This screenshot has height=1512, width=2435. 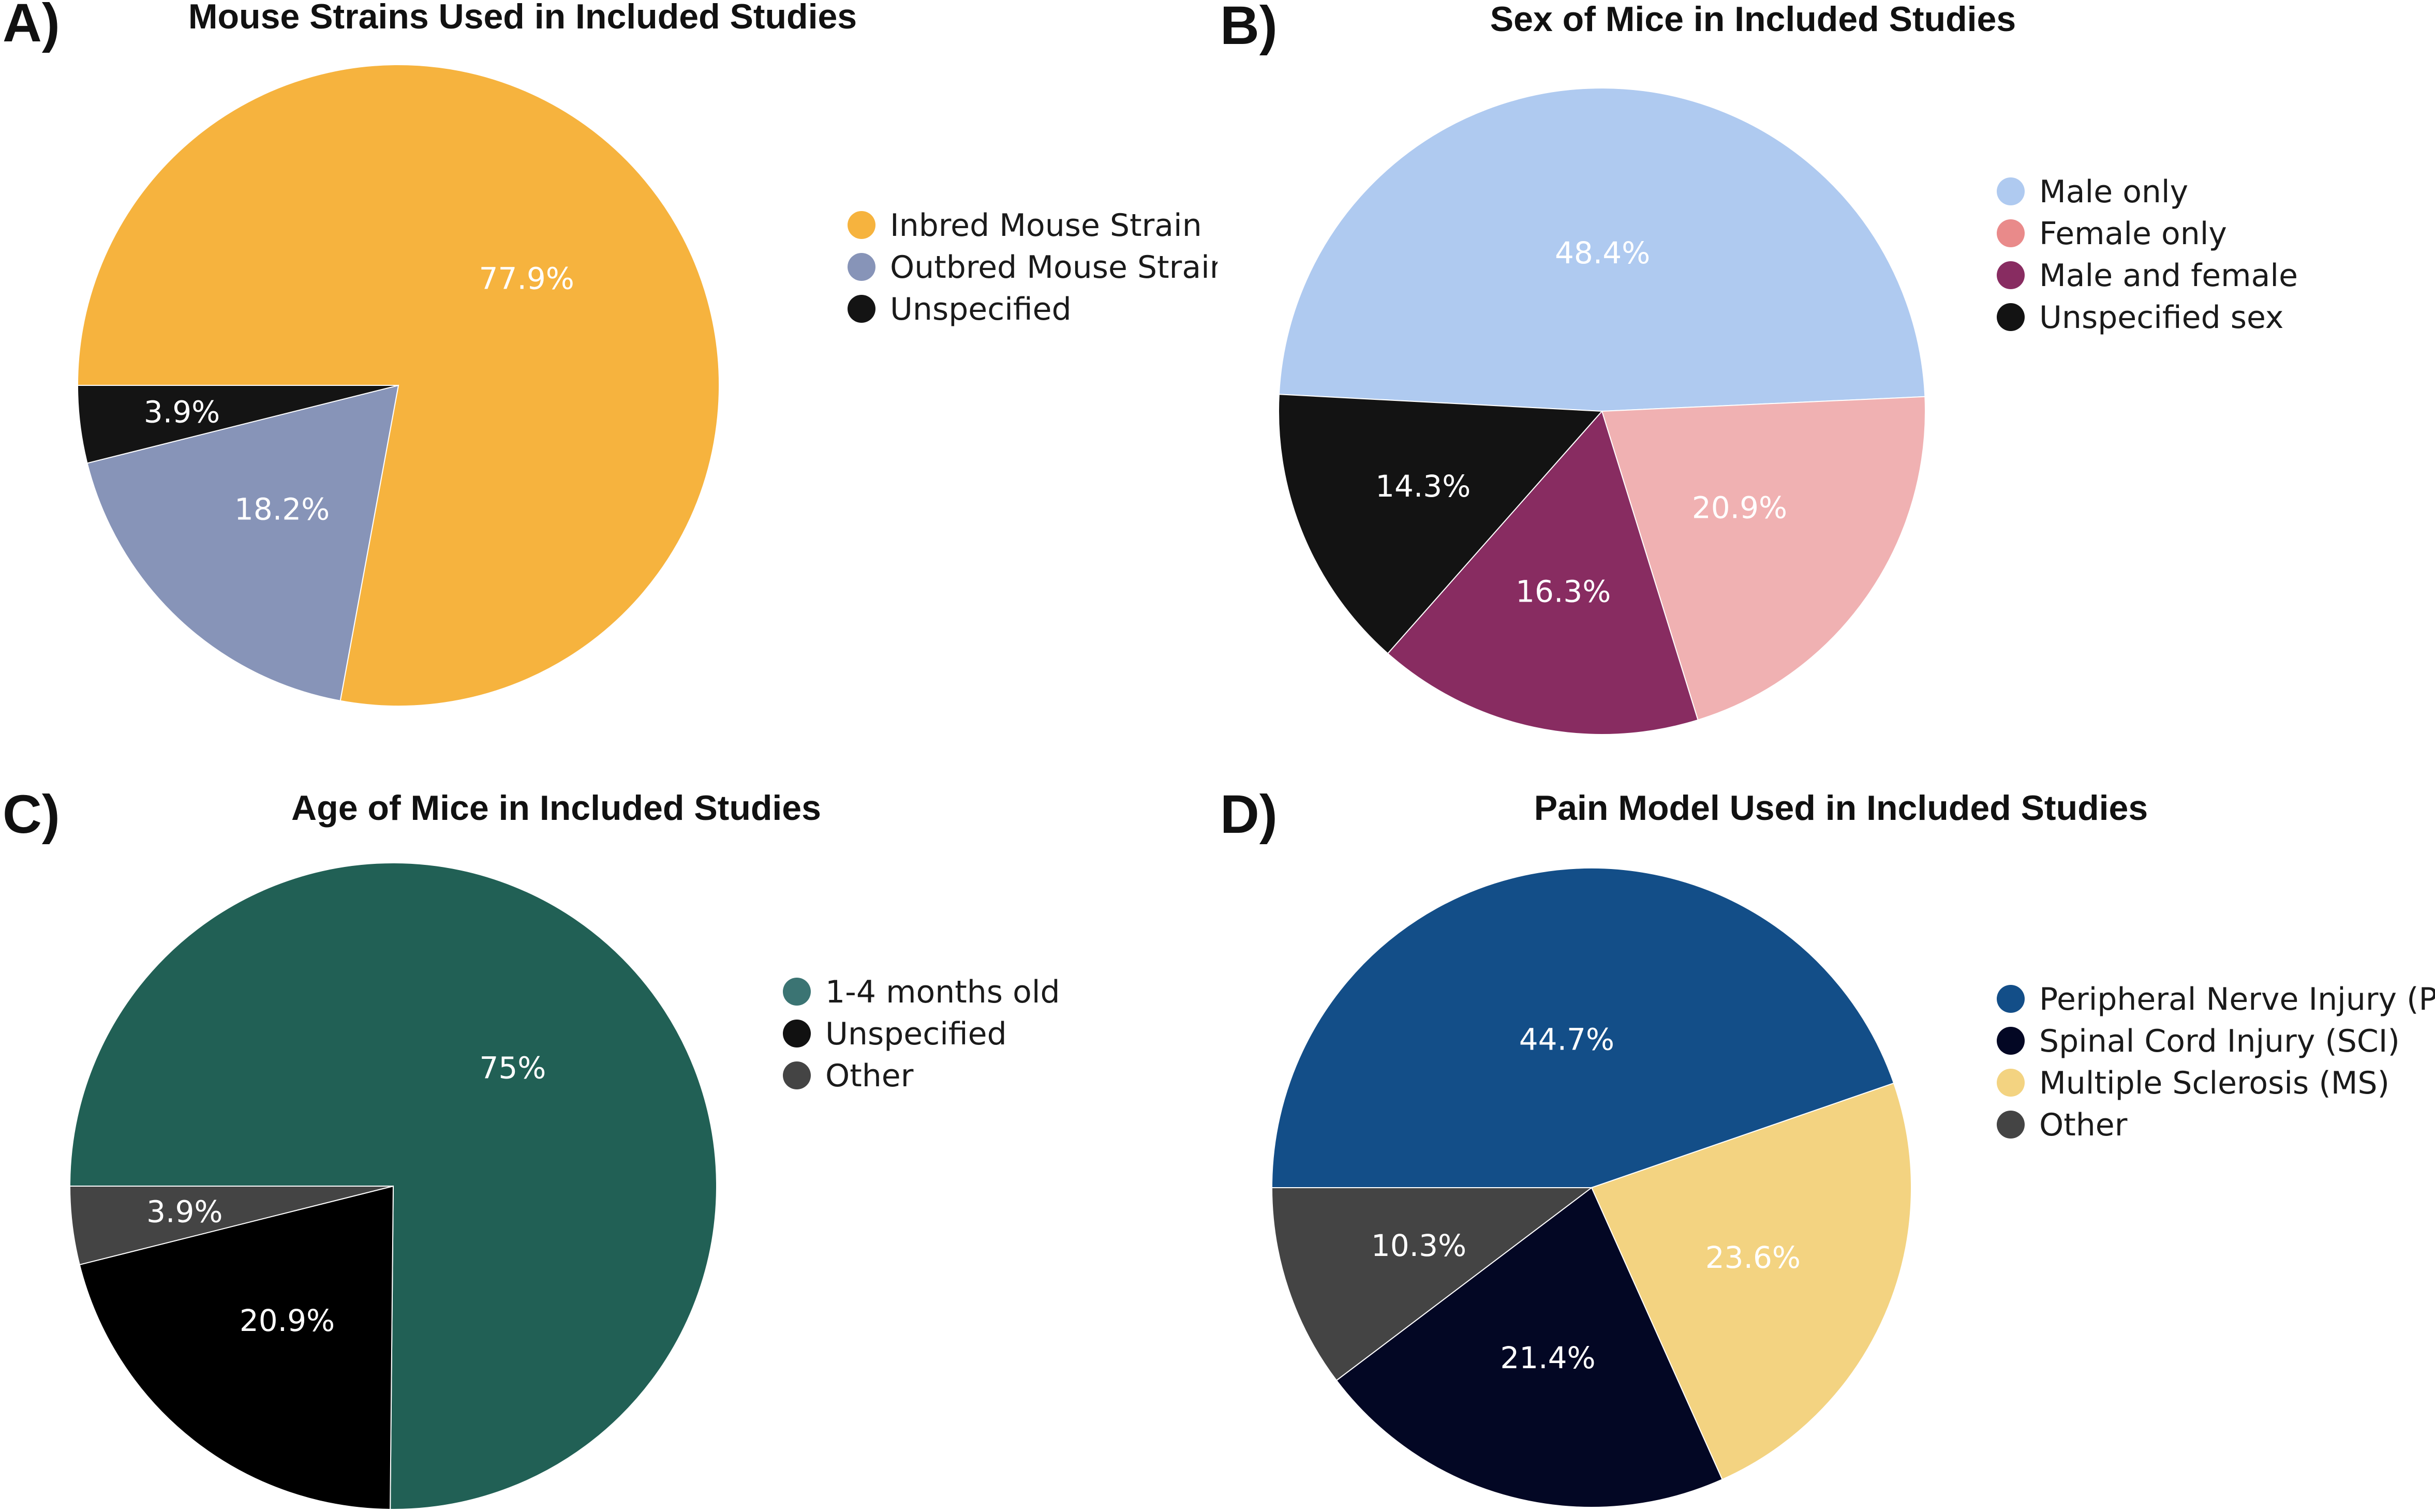 What do you see at coordinates (1054, 267) in the screenshot?
I see `legend-label: Outbred Mouse Strain` at bounding box center [1054, 267].